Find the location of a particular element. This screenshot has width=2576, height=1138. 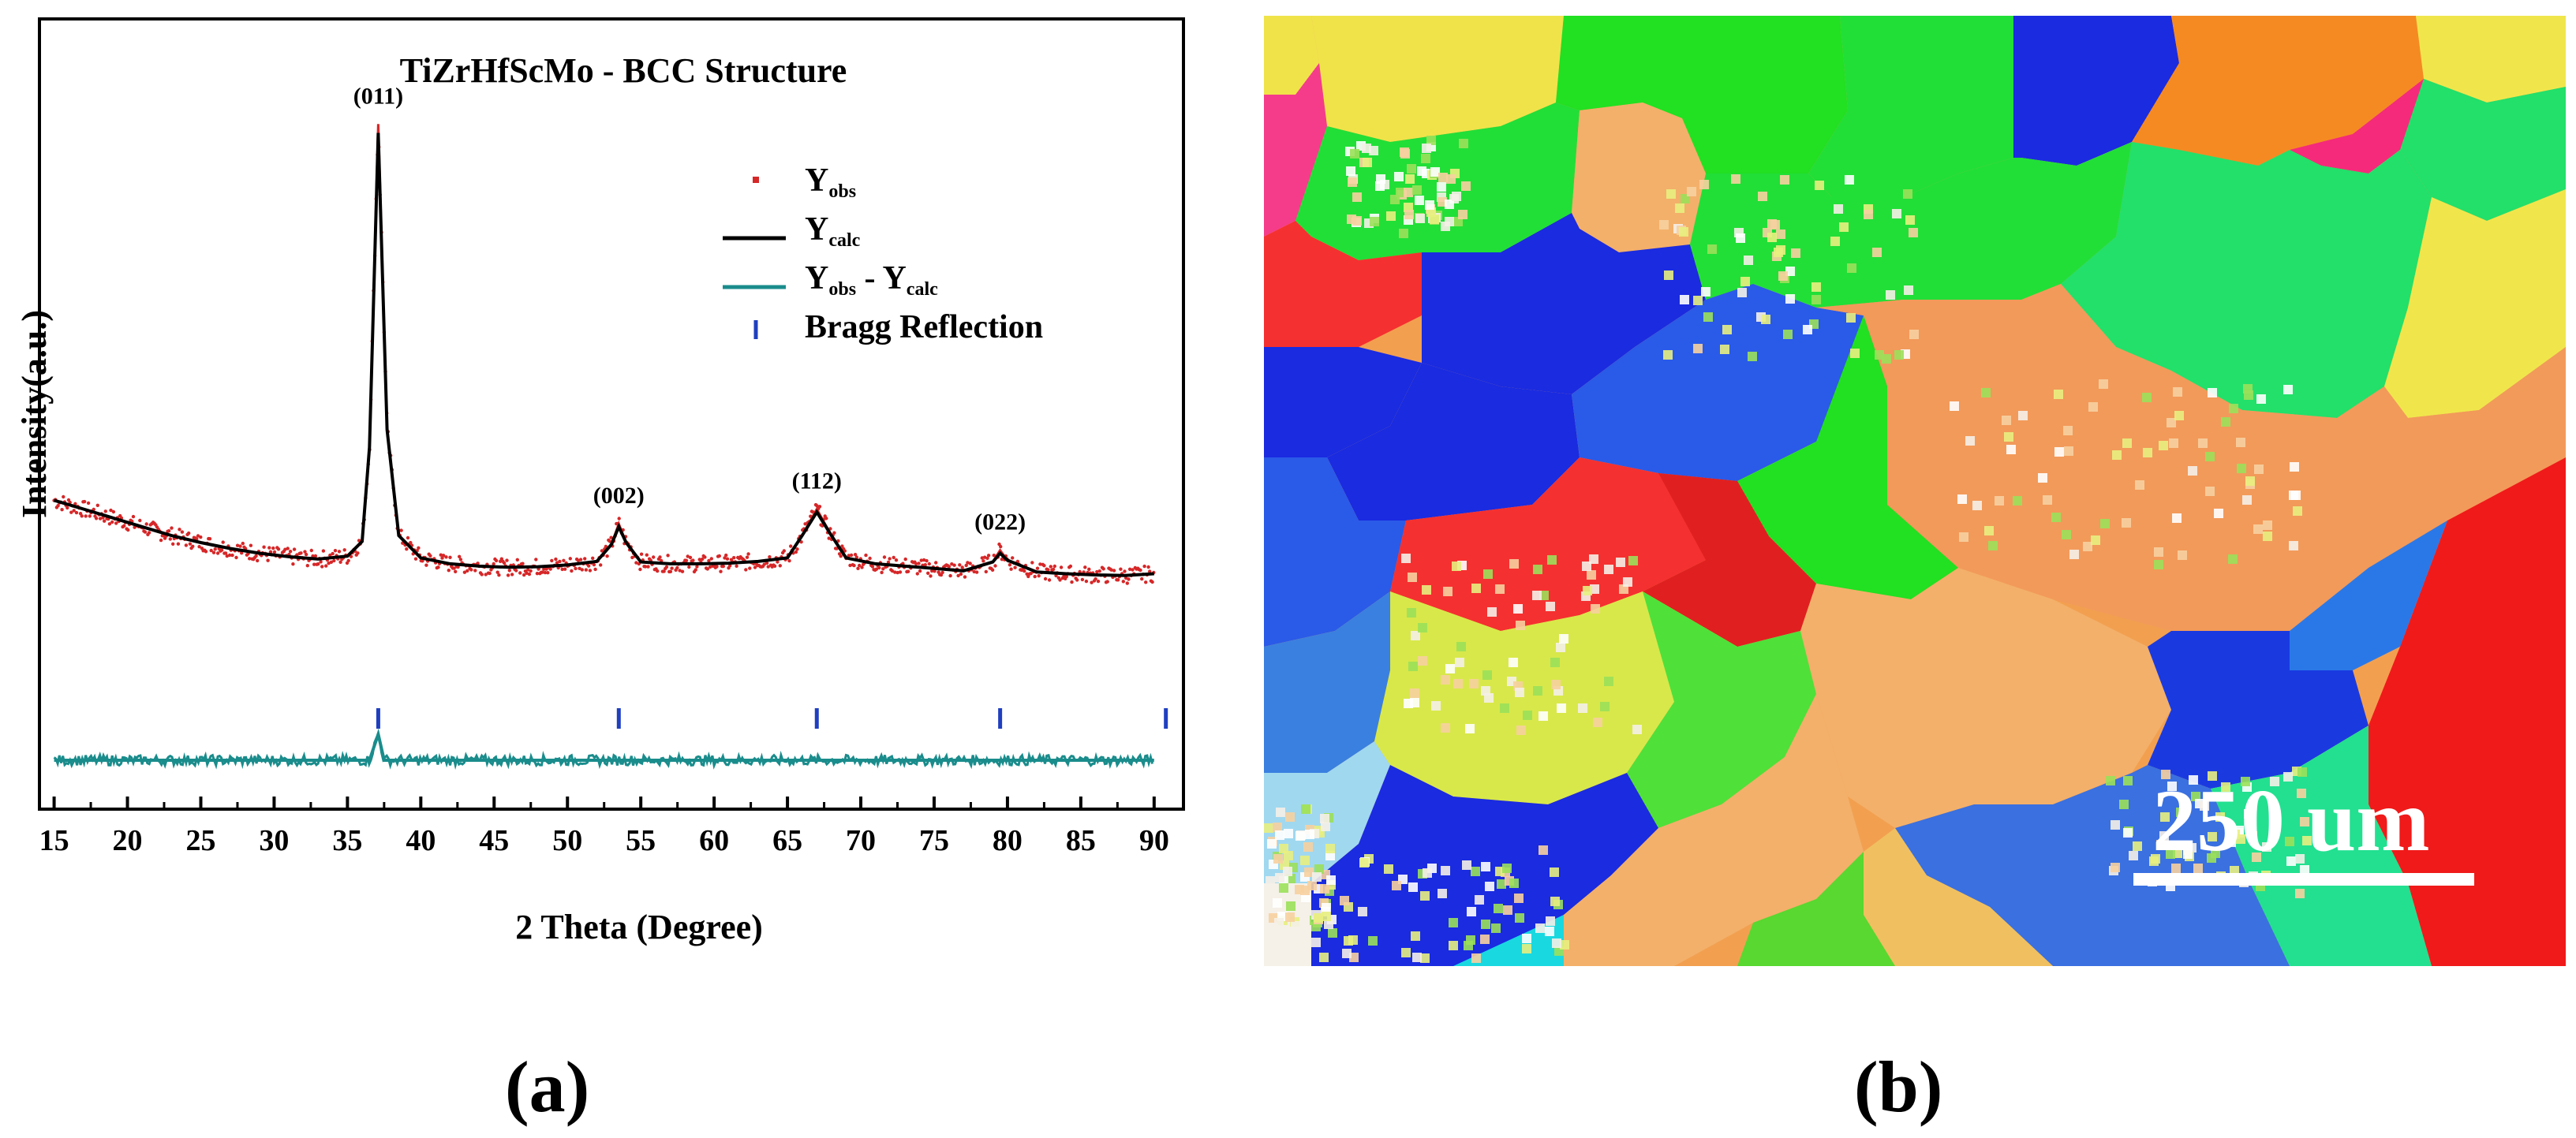

peak-label: (011) is located at coordinates (378, 96).